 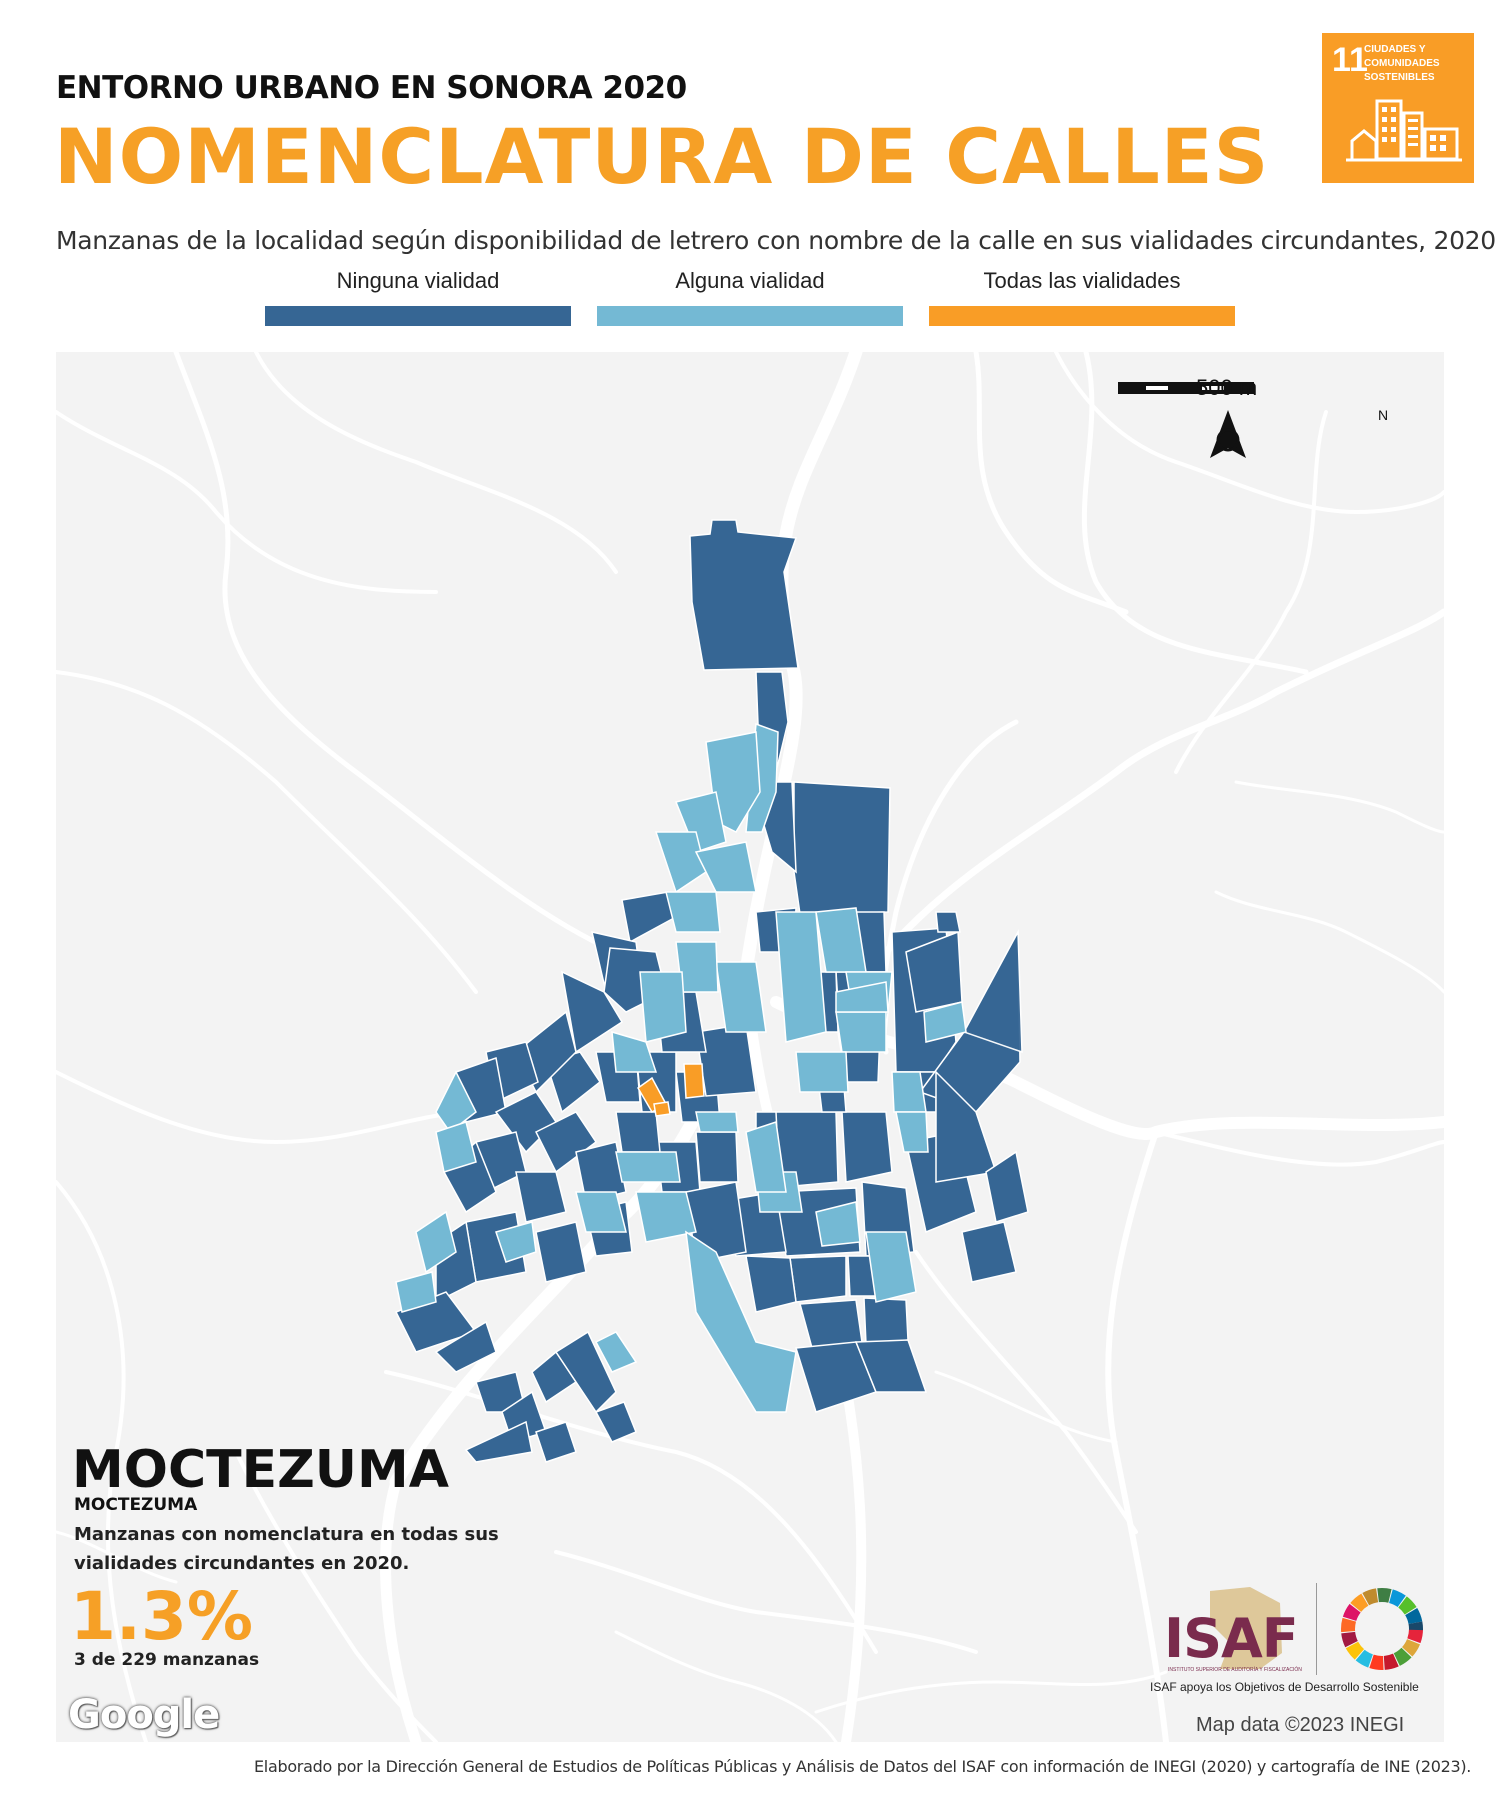 I want to click on google-logo: Google, so click(x=143, y=1715).